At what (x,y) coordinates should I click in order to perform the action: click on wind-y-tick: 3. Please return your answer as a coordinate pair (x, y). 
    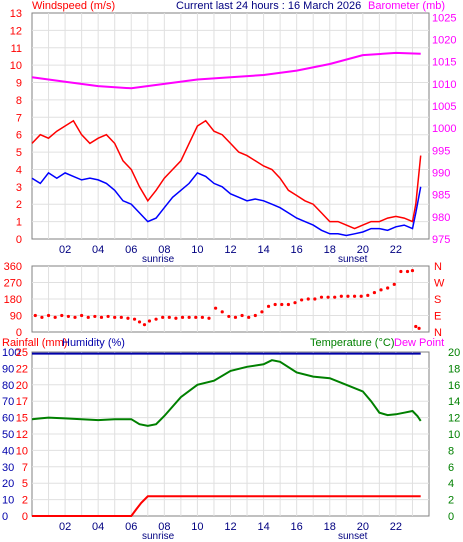
    Looking at the image, I should click on (19, 188).